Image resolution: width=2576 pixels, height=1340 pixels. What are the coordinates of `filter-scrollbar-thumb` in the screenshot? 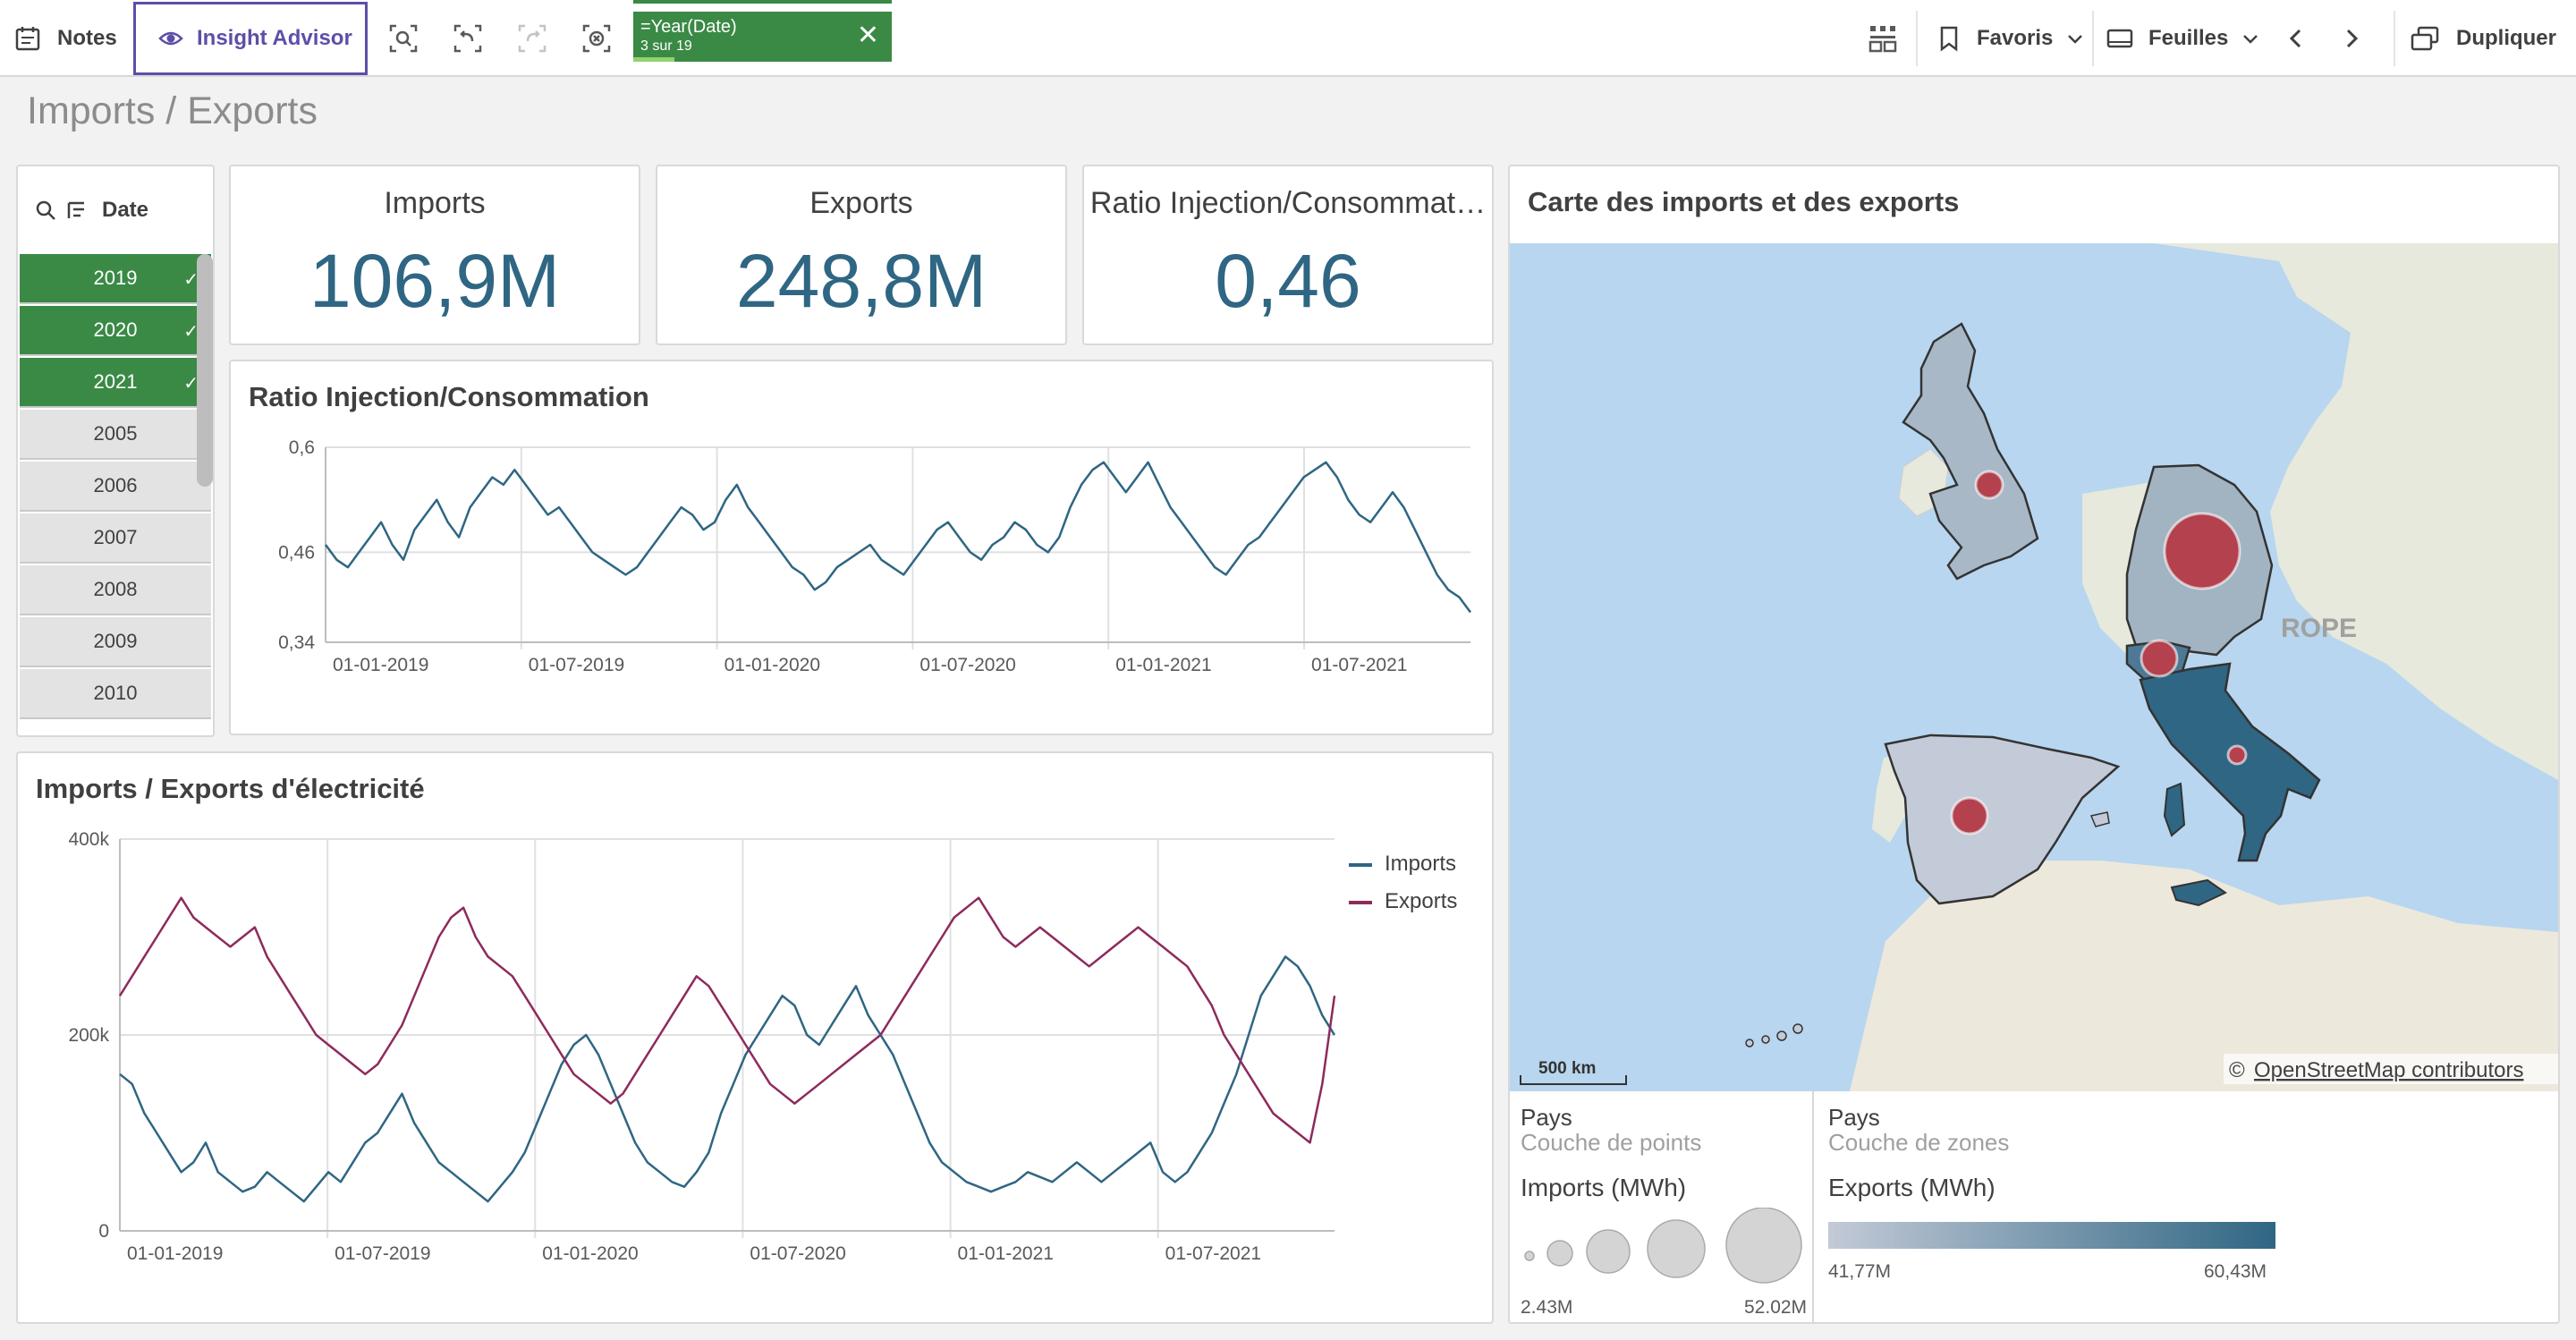 It's located at (205, 370).